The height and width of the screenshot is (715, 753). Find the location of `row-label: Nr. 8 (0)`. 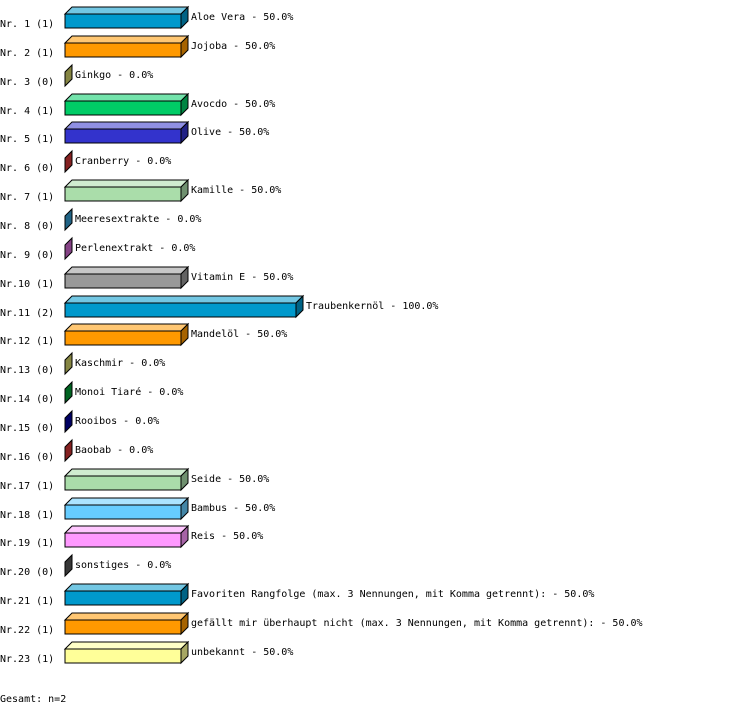

row-label: Nr. 8 (0) is located at coordinates (27, 226).